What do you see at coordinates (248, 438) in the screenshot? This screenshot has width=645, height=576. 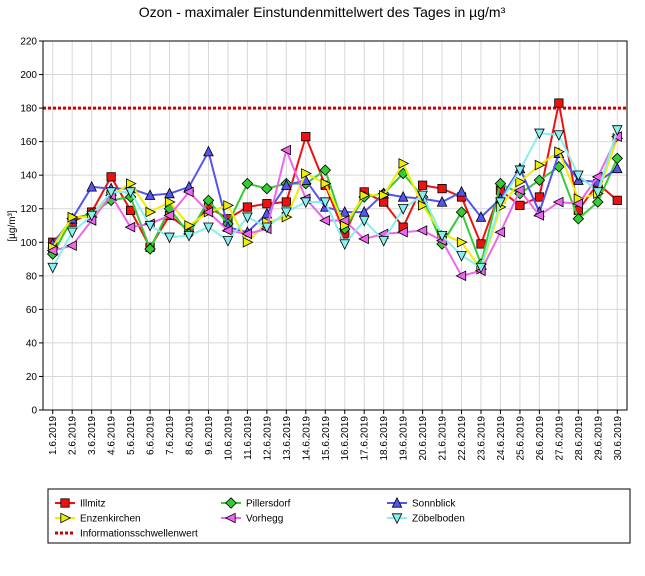 I see `x-tick-label: 11.6.2019` at bounding box center [248, 438].